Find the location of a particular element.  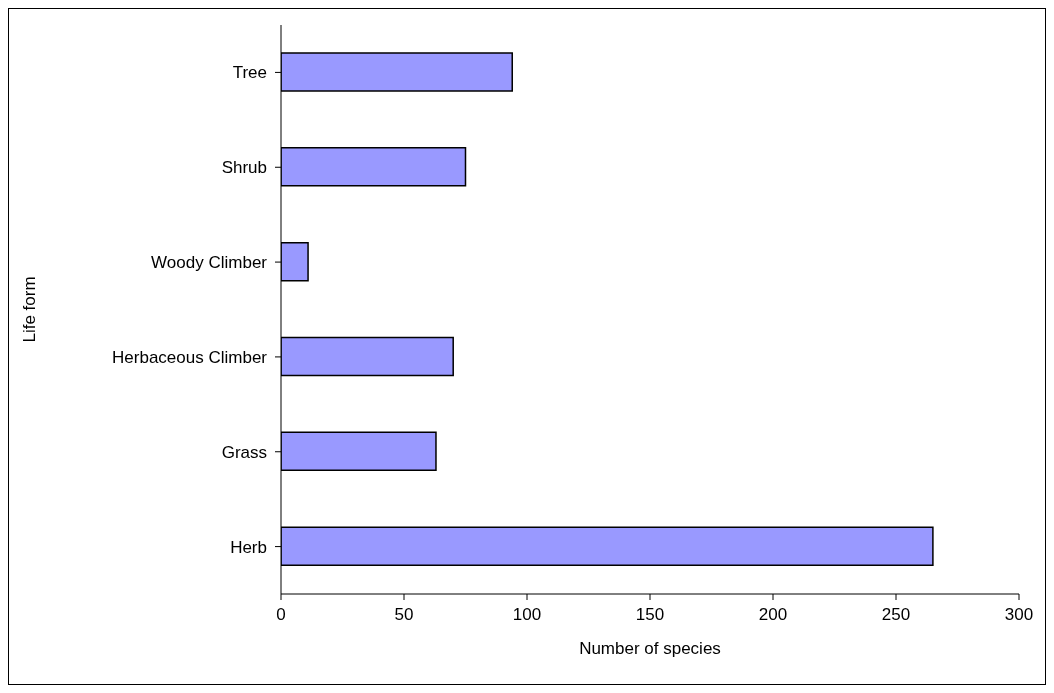

x-tick-label: 100 is located at coordinates (527, 615).